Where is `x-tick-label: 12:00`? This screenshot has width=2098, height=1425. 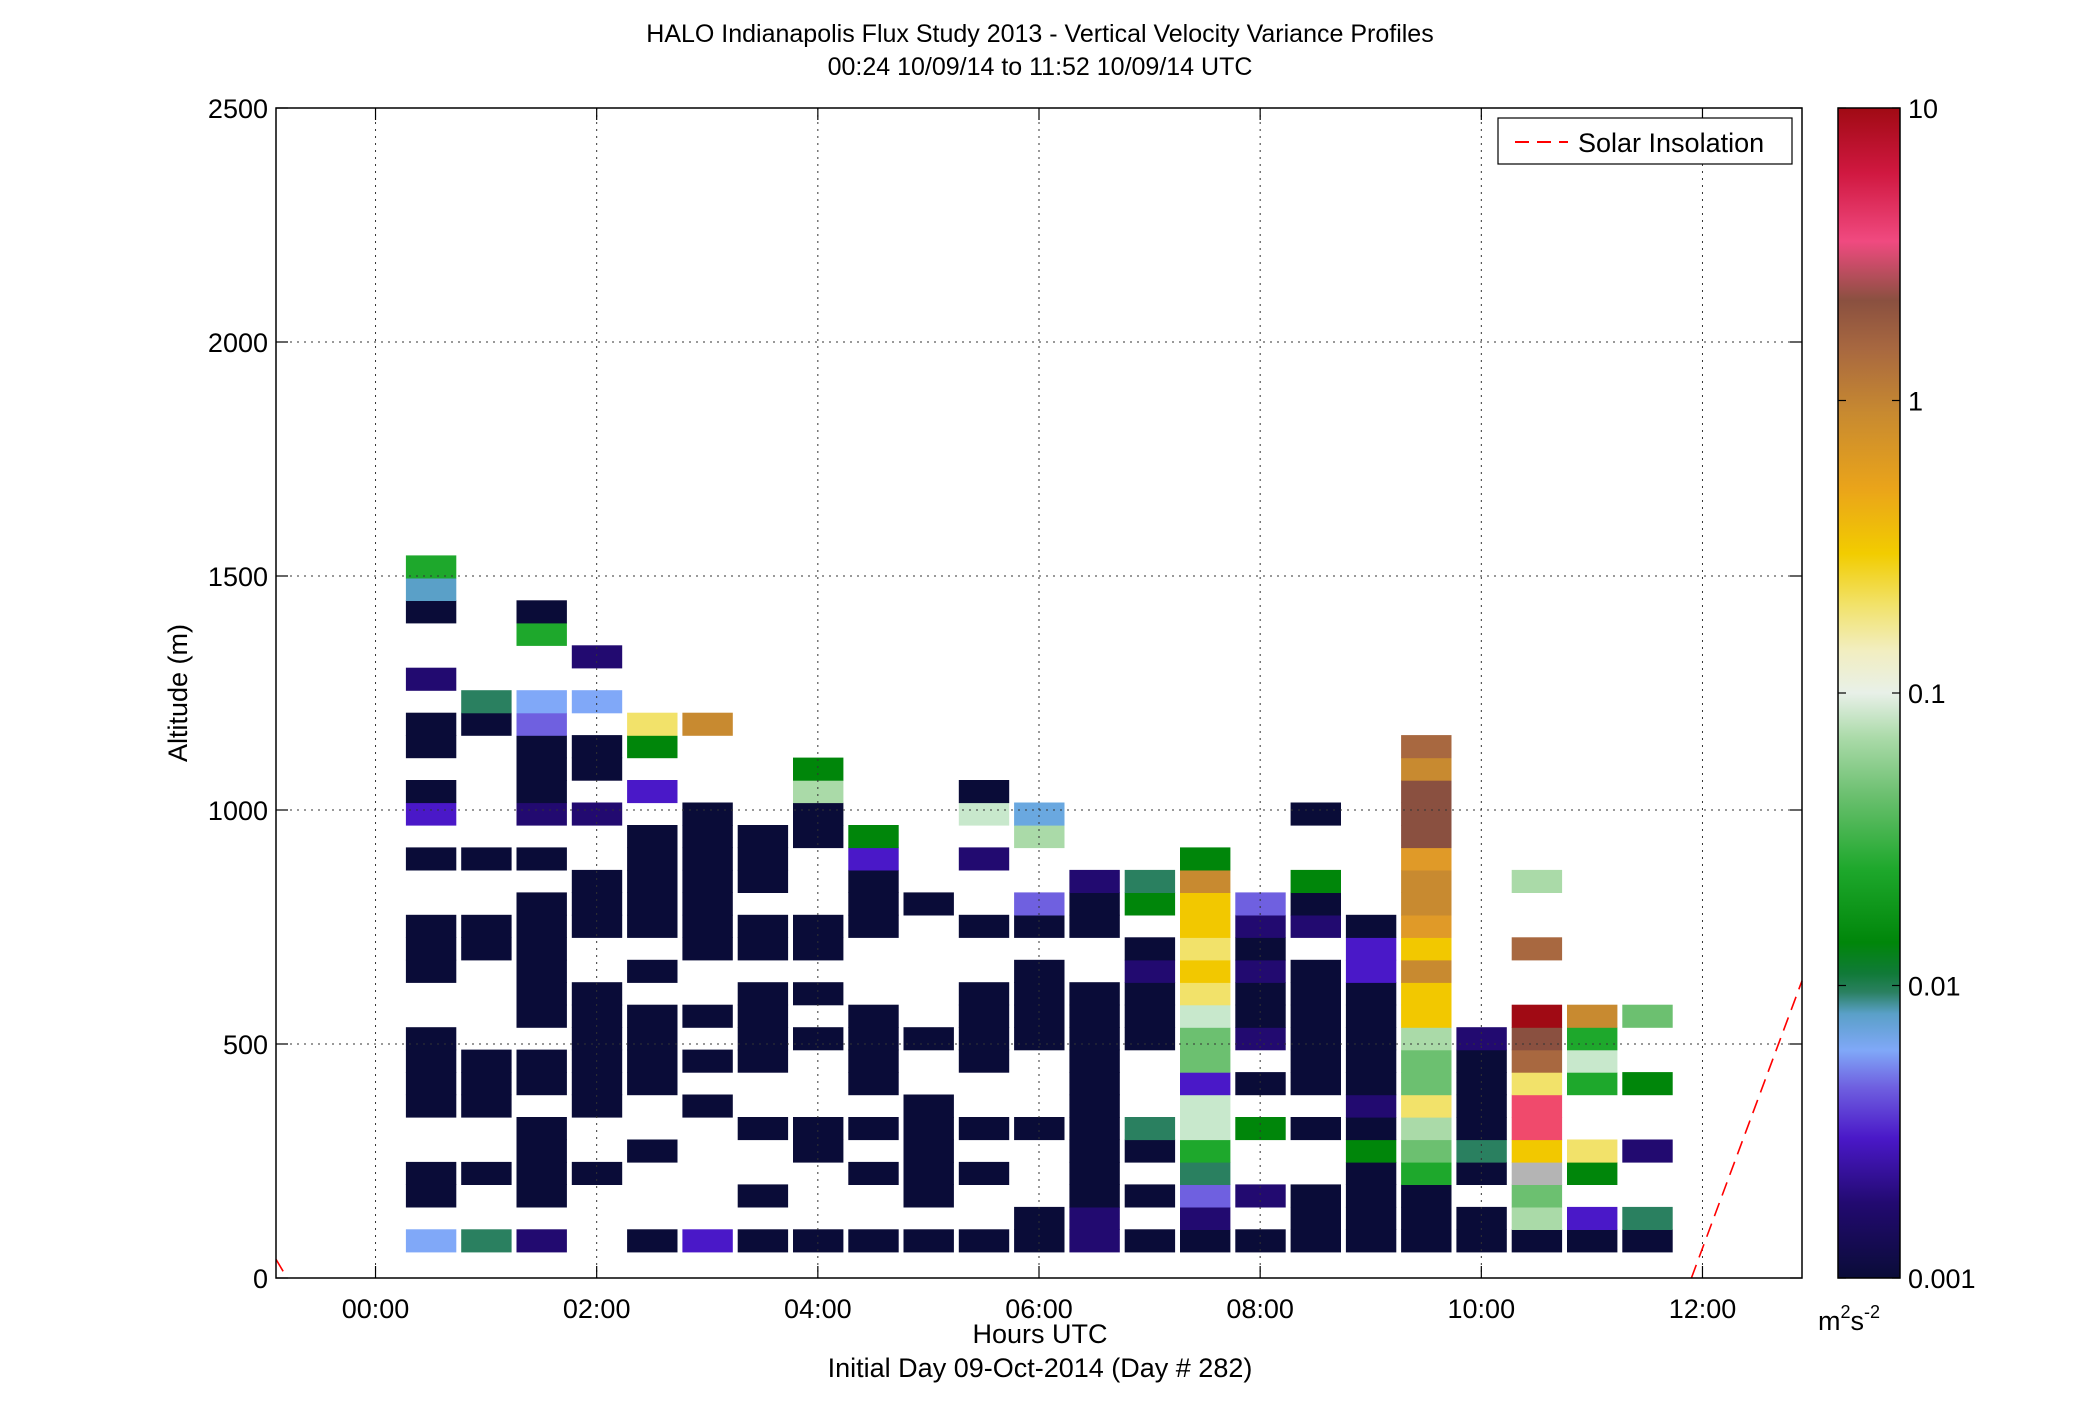 x-tick-label: 12:00 is located at coordinates (1703, 1309).